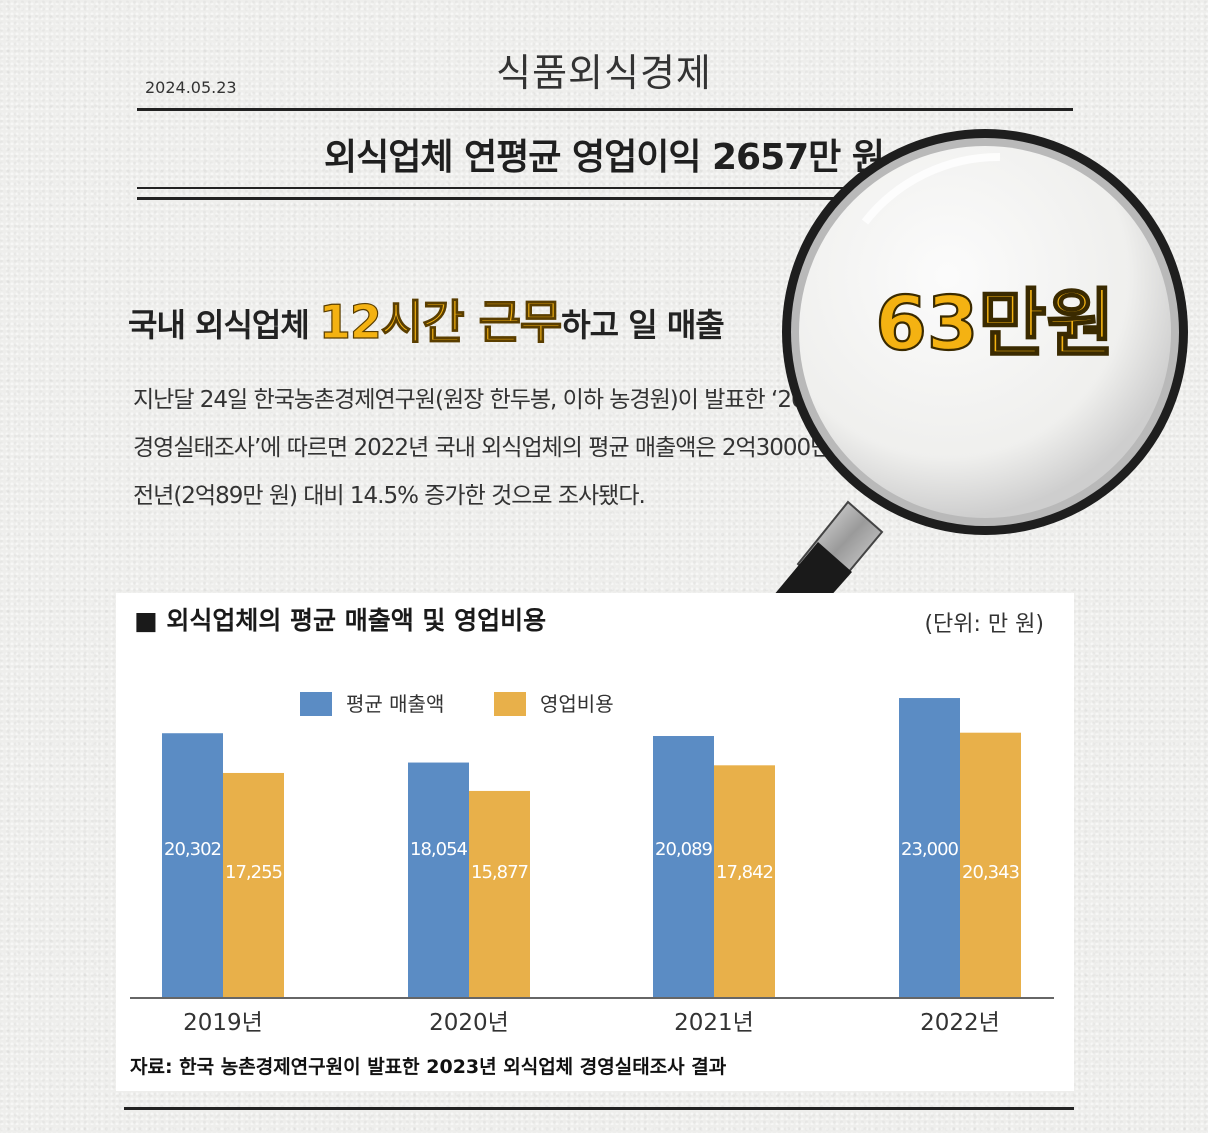 The image size is (1208, 1133). Describe the element at coordinates (984, 624) in the screenshot. I see `chart-unit: (단위: 만 원)` at that location.